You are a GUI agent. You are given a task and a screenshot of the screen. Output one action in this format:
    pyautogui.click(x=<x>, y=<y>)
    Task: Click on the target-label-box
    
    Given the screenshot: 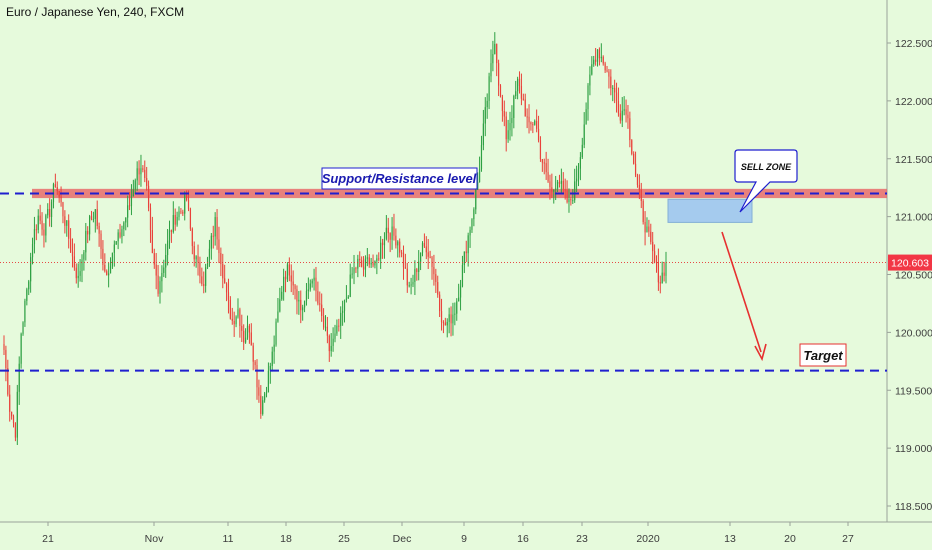 What is the action you would take?
    pyautogui.click(x=823, y=355)
    